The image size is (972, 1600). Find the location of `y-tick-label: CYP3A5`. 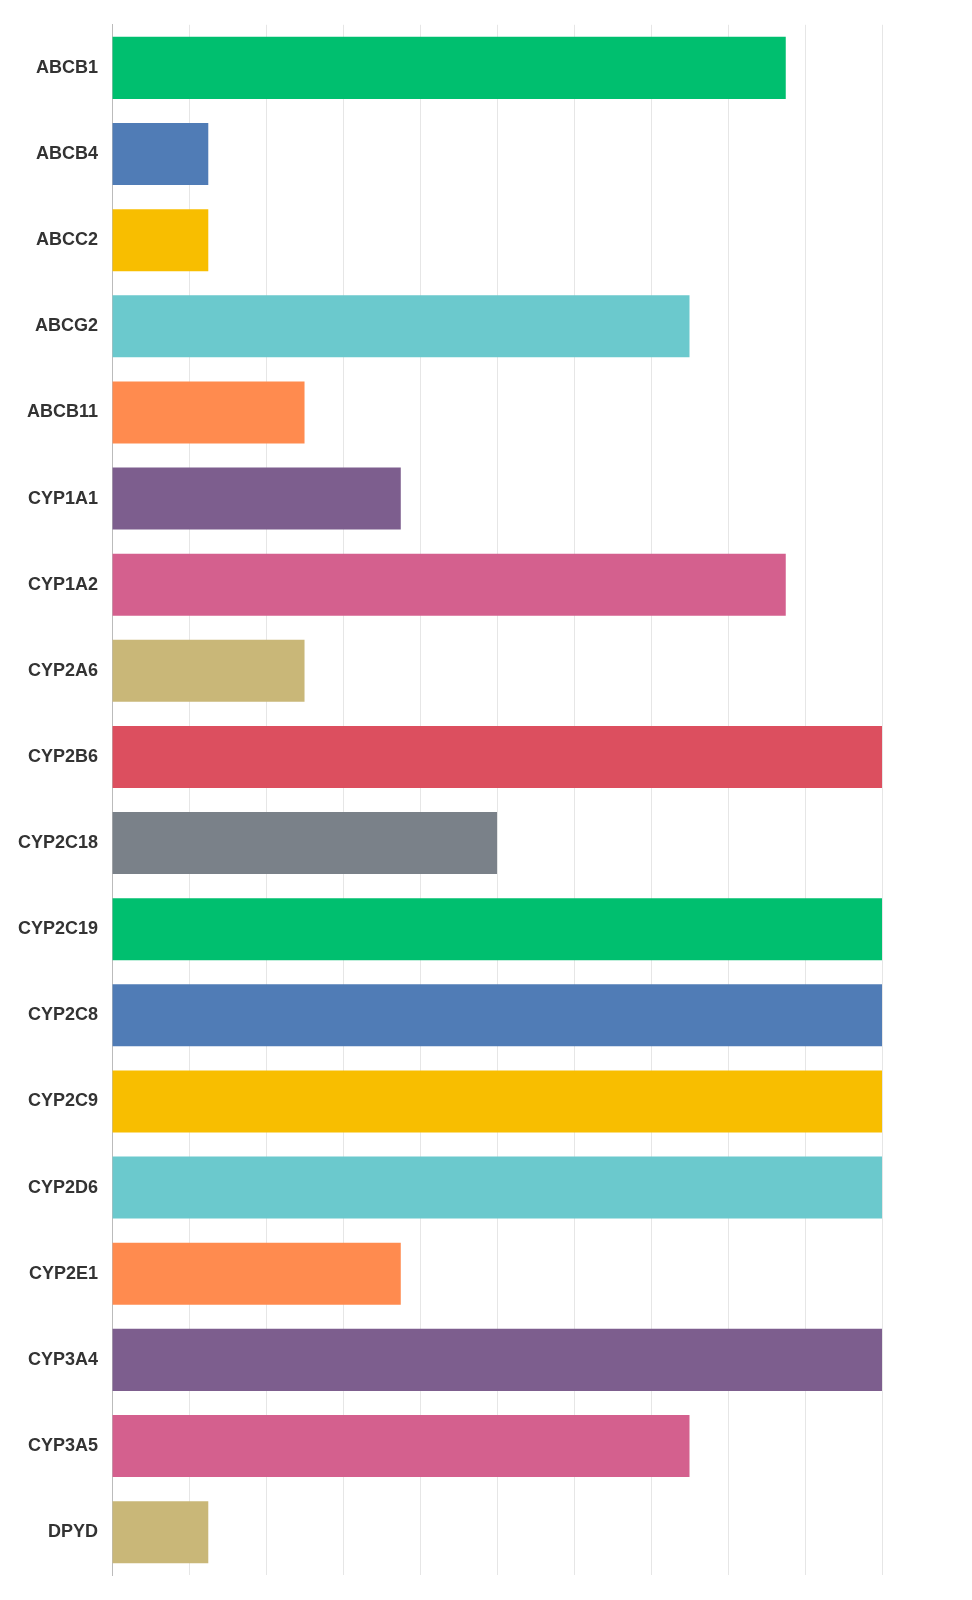

y-tick-label: CYP3A5 is located at coordinates (63, 1444).